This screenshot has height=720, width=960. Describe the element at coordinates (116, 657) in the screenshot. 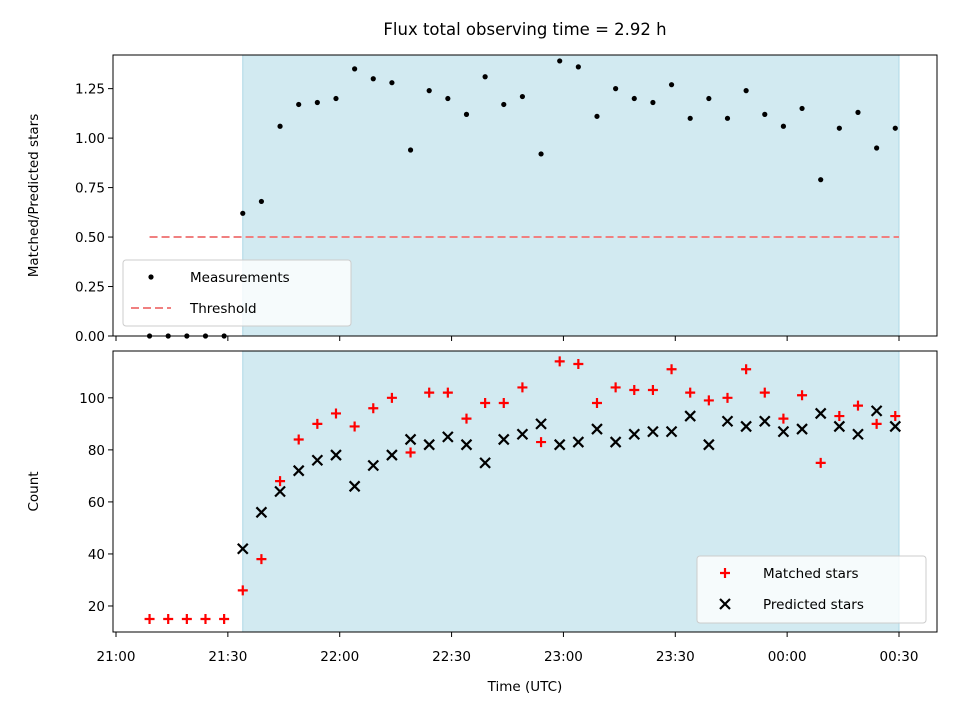

I see `x-tick-label: 21:00` at that location.